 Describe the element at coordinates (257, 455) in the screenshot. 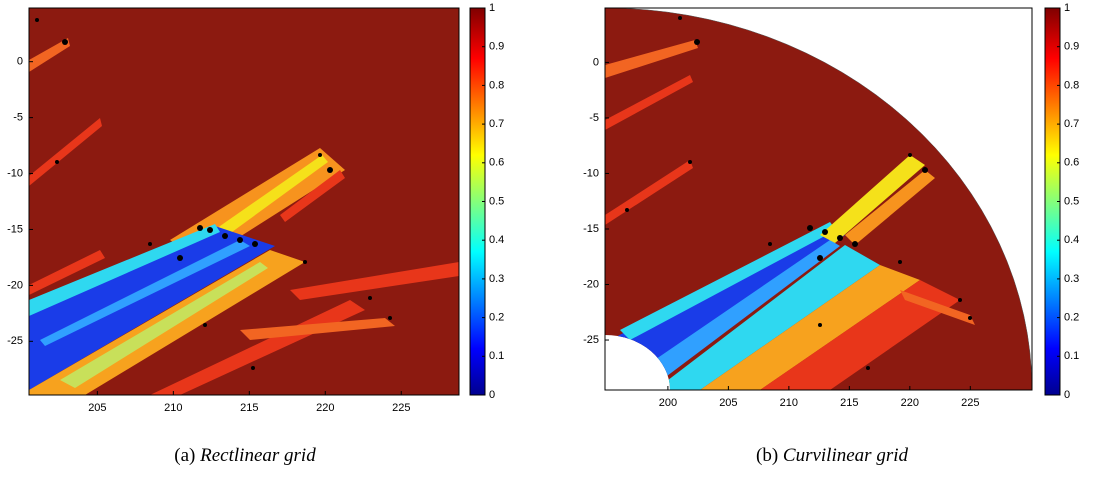

I see `caption-text: Rectlinear grid` at that location.